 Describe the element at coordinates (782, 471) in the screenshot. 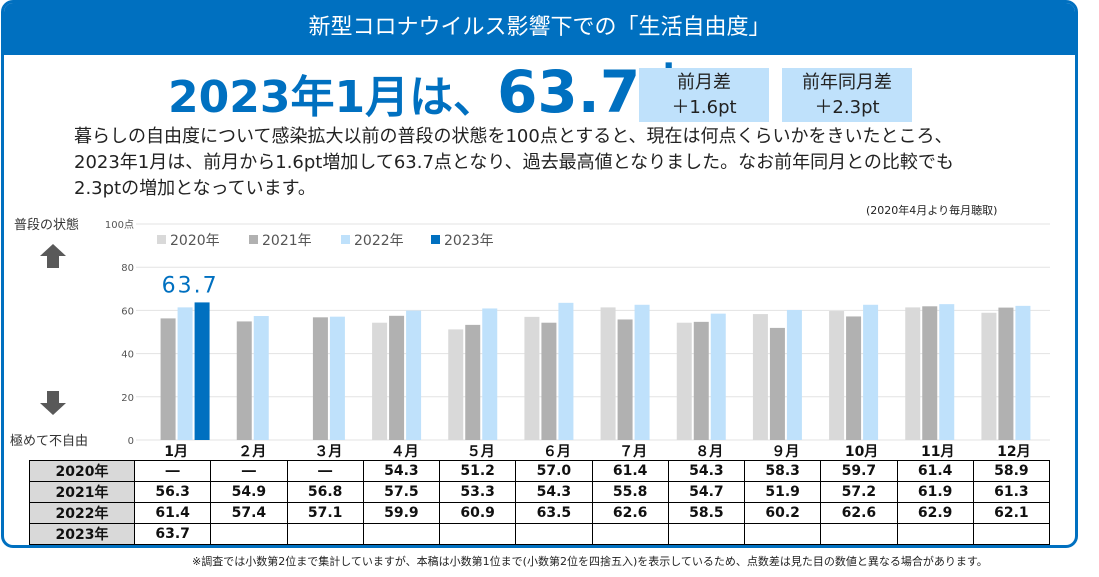

I see `table-cell: 58.3` at that location.